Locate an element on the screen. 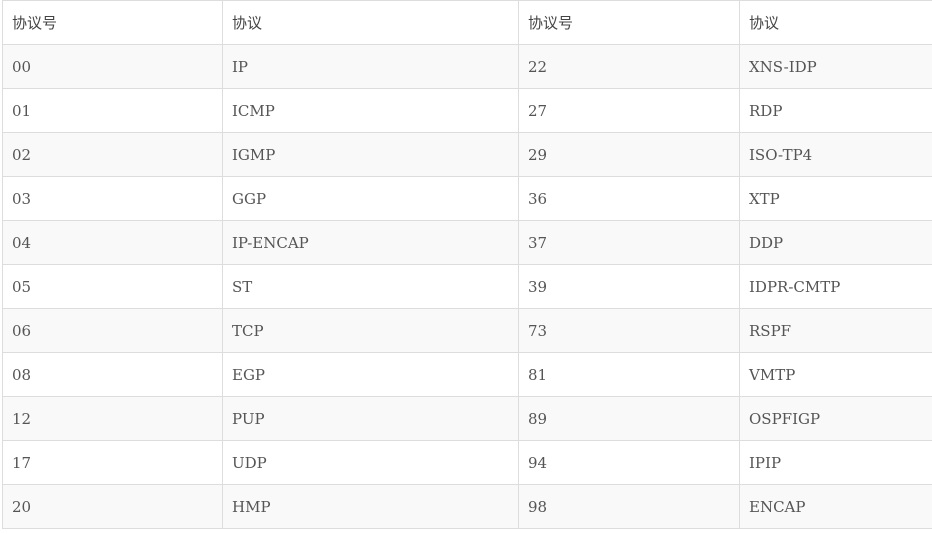 Image resolution: width=932 pixels, height=534 pixels. cell-protocol-name: RDP is located at coordinates (835, 110).